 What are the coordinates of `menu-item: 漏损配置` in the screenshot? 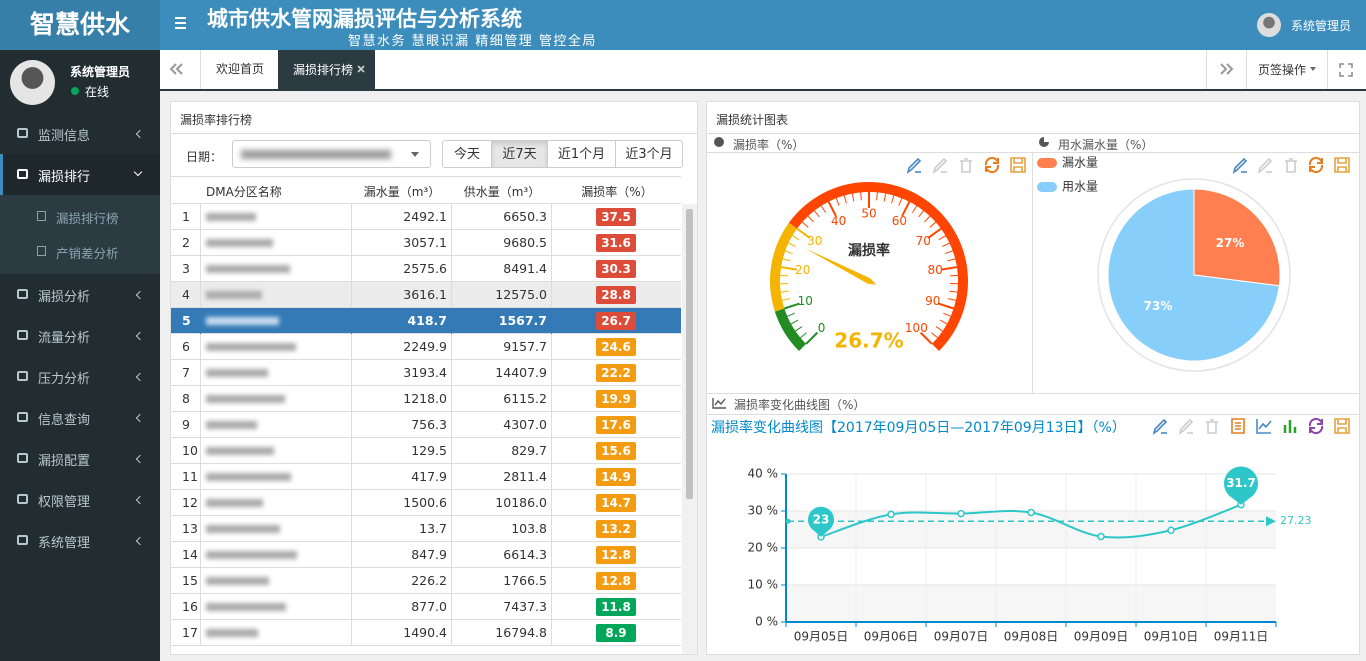 It's located at (80, 458).